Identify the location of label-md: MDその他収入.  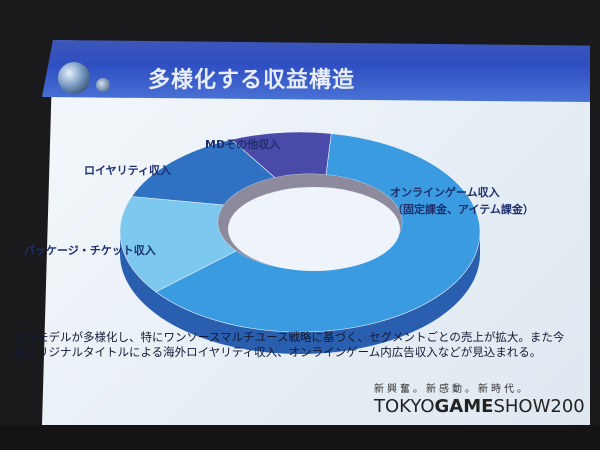
(243, 144).